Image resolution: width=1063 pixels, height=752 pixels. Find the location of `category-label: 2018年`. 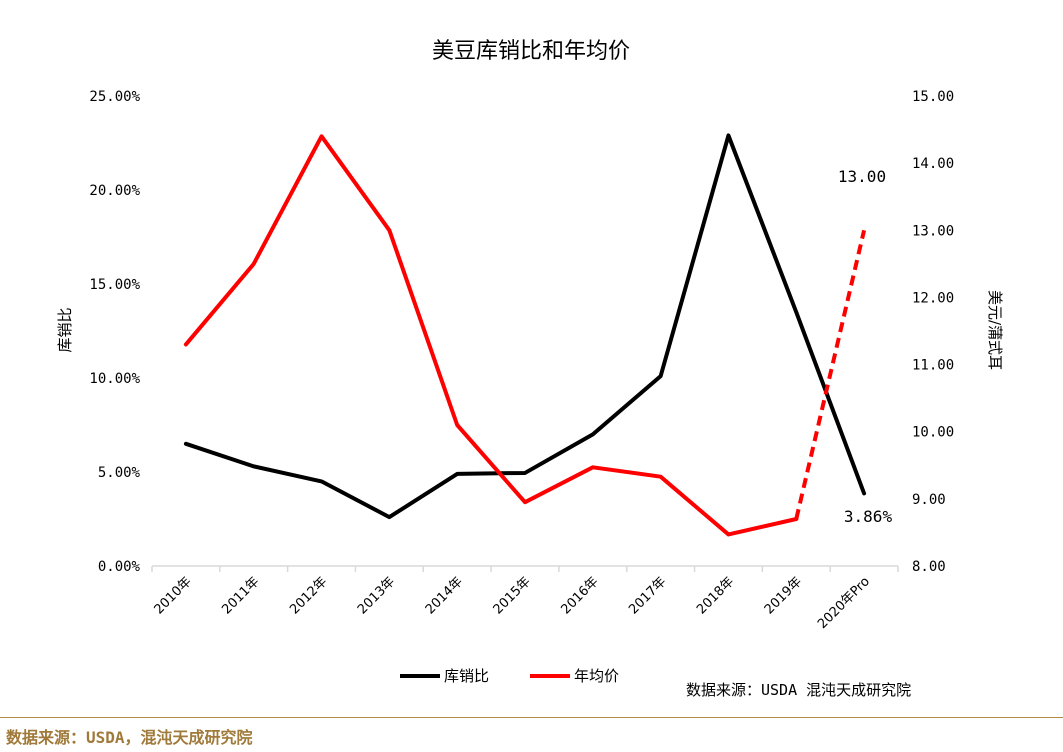

category-label: 2018年 is located at coordinates (715, 595).